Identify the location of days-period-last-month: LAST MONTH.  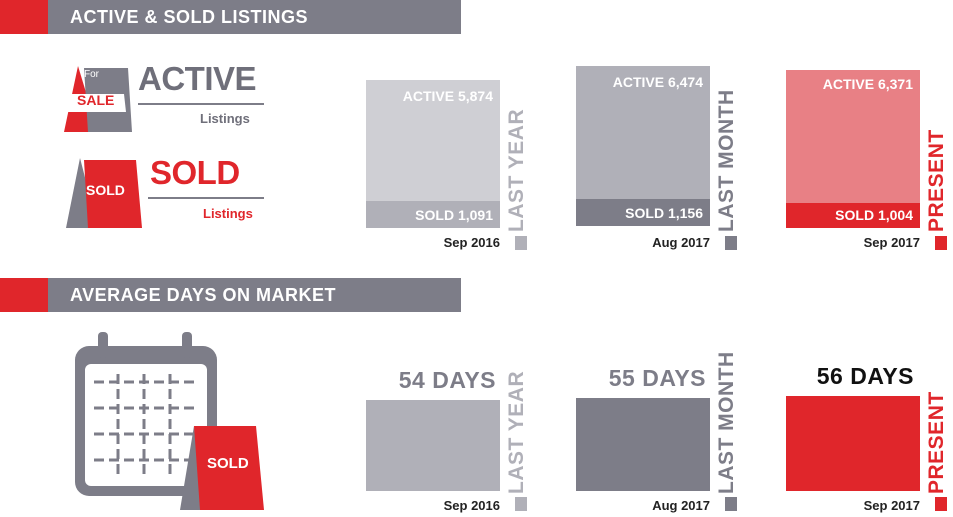
(726, 422).